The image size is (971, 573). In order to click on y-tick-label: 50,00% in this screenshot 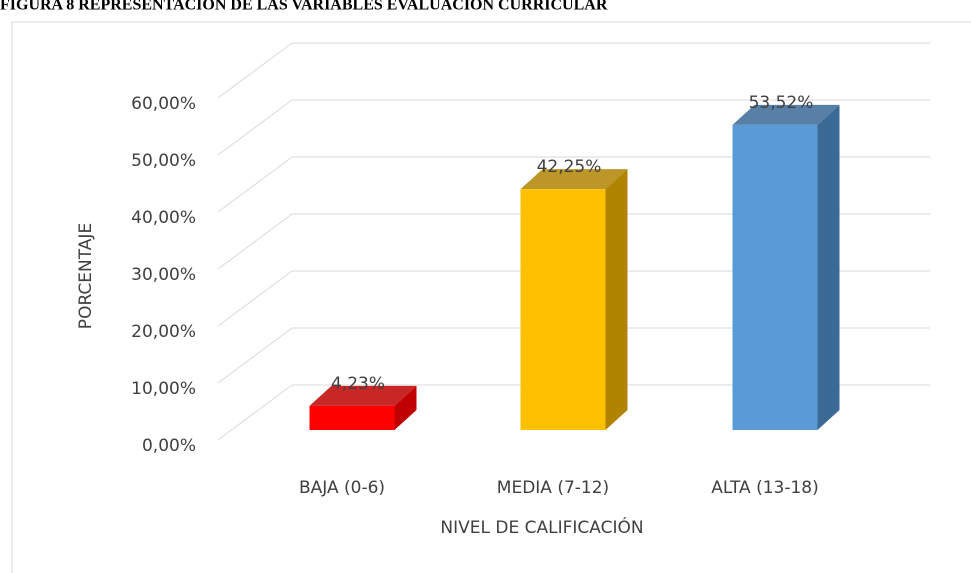, I will do `click(163, 161)`.